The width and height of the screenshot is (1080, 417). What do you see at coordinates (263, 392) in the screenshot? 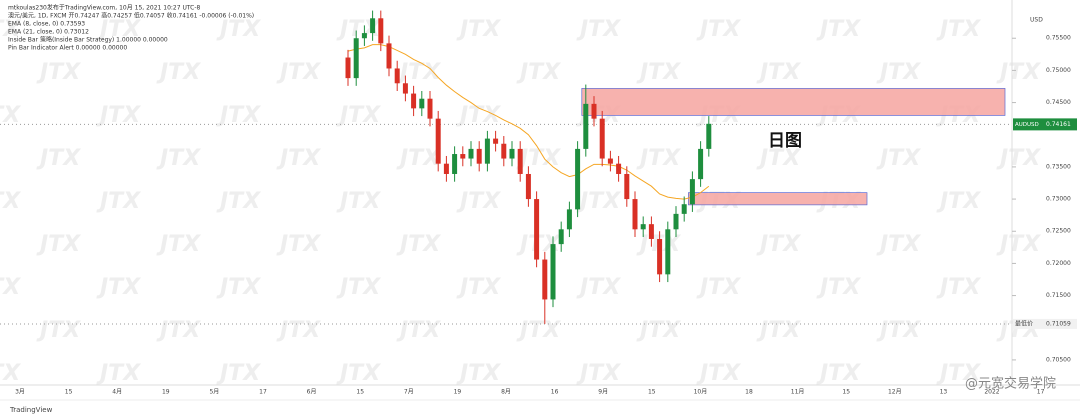
I see `x-tick-label: 17` at bounding box center [263, 392].